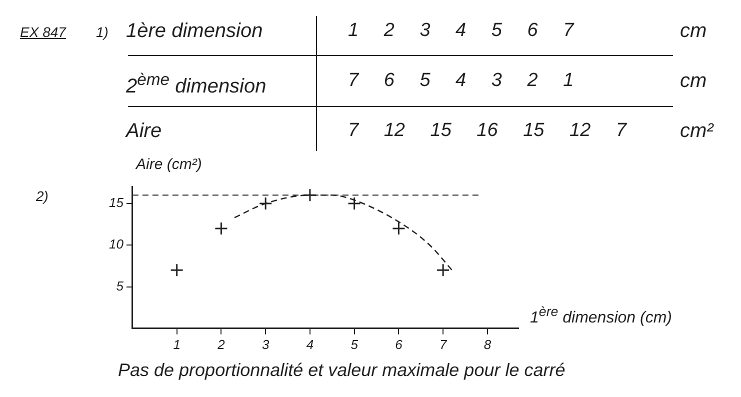 This screenshot has width=741, height=397. What do you see at coordinates (266, 344) in the screenshot?
I see `x-tick-label: 3` at bounding box center [266, 344].